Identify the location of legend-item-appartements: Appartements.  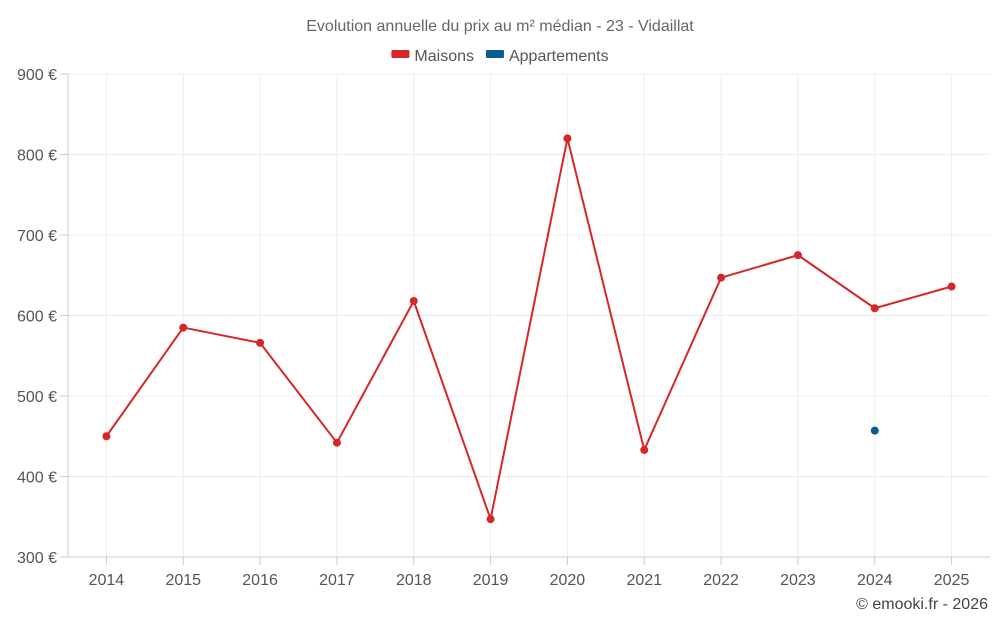
(547, 56).